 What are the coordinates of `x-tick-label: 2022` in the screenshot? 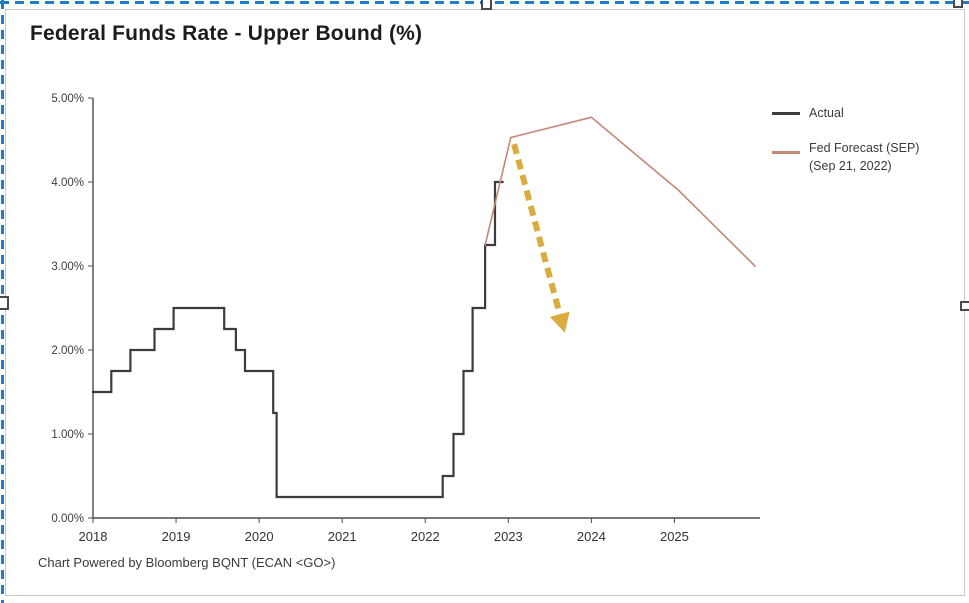 It's located at (425, 536).